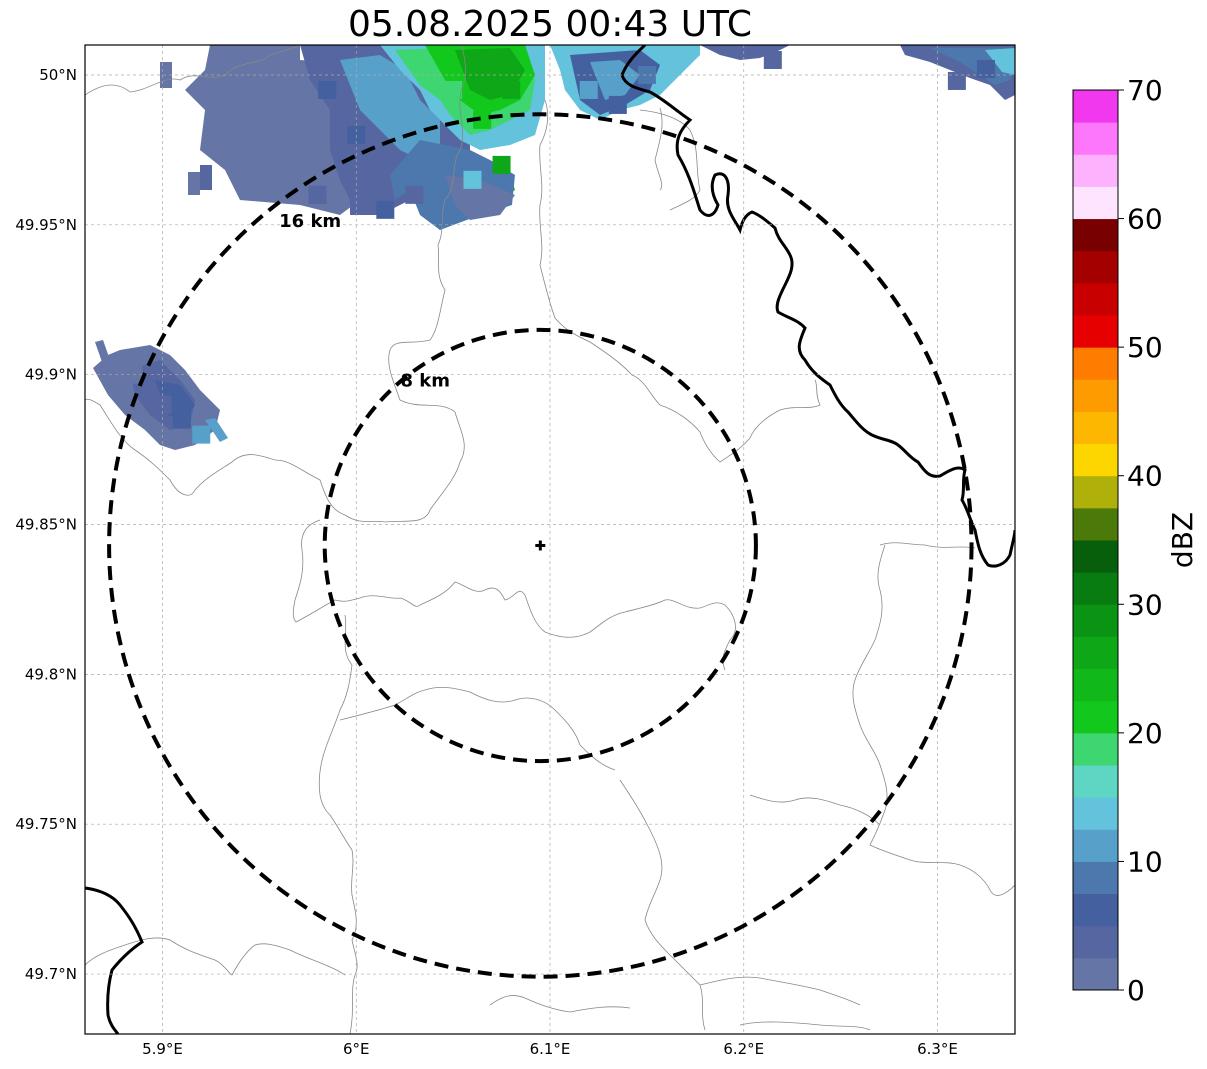 This screenshot has height=1069, width=1207. I want to click on colorbar-tick-label: 20, so click(1145, 733).